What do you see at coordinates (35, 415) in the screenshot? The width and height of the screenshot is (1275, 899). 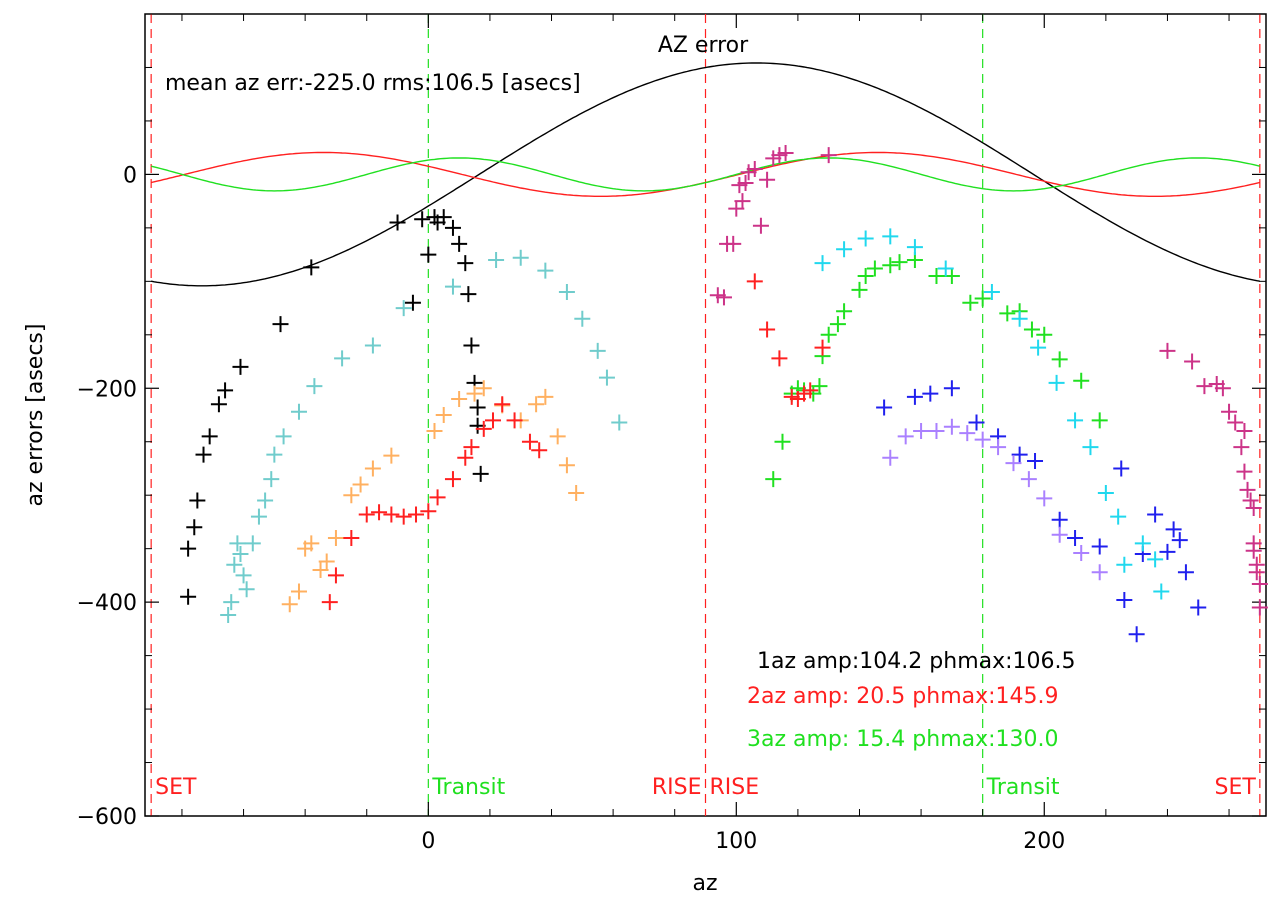 I see `y-axis-label: az errors [asecs]` at bounding box center [35, 415].